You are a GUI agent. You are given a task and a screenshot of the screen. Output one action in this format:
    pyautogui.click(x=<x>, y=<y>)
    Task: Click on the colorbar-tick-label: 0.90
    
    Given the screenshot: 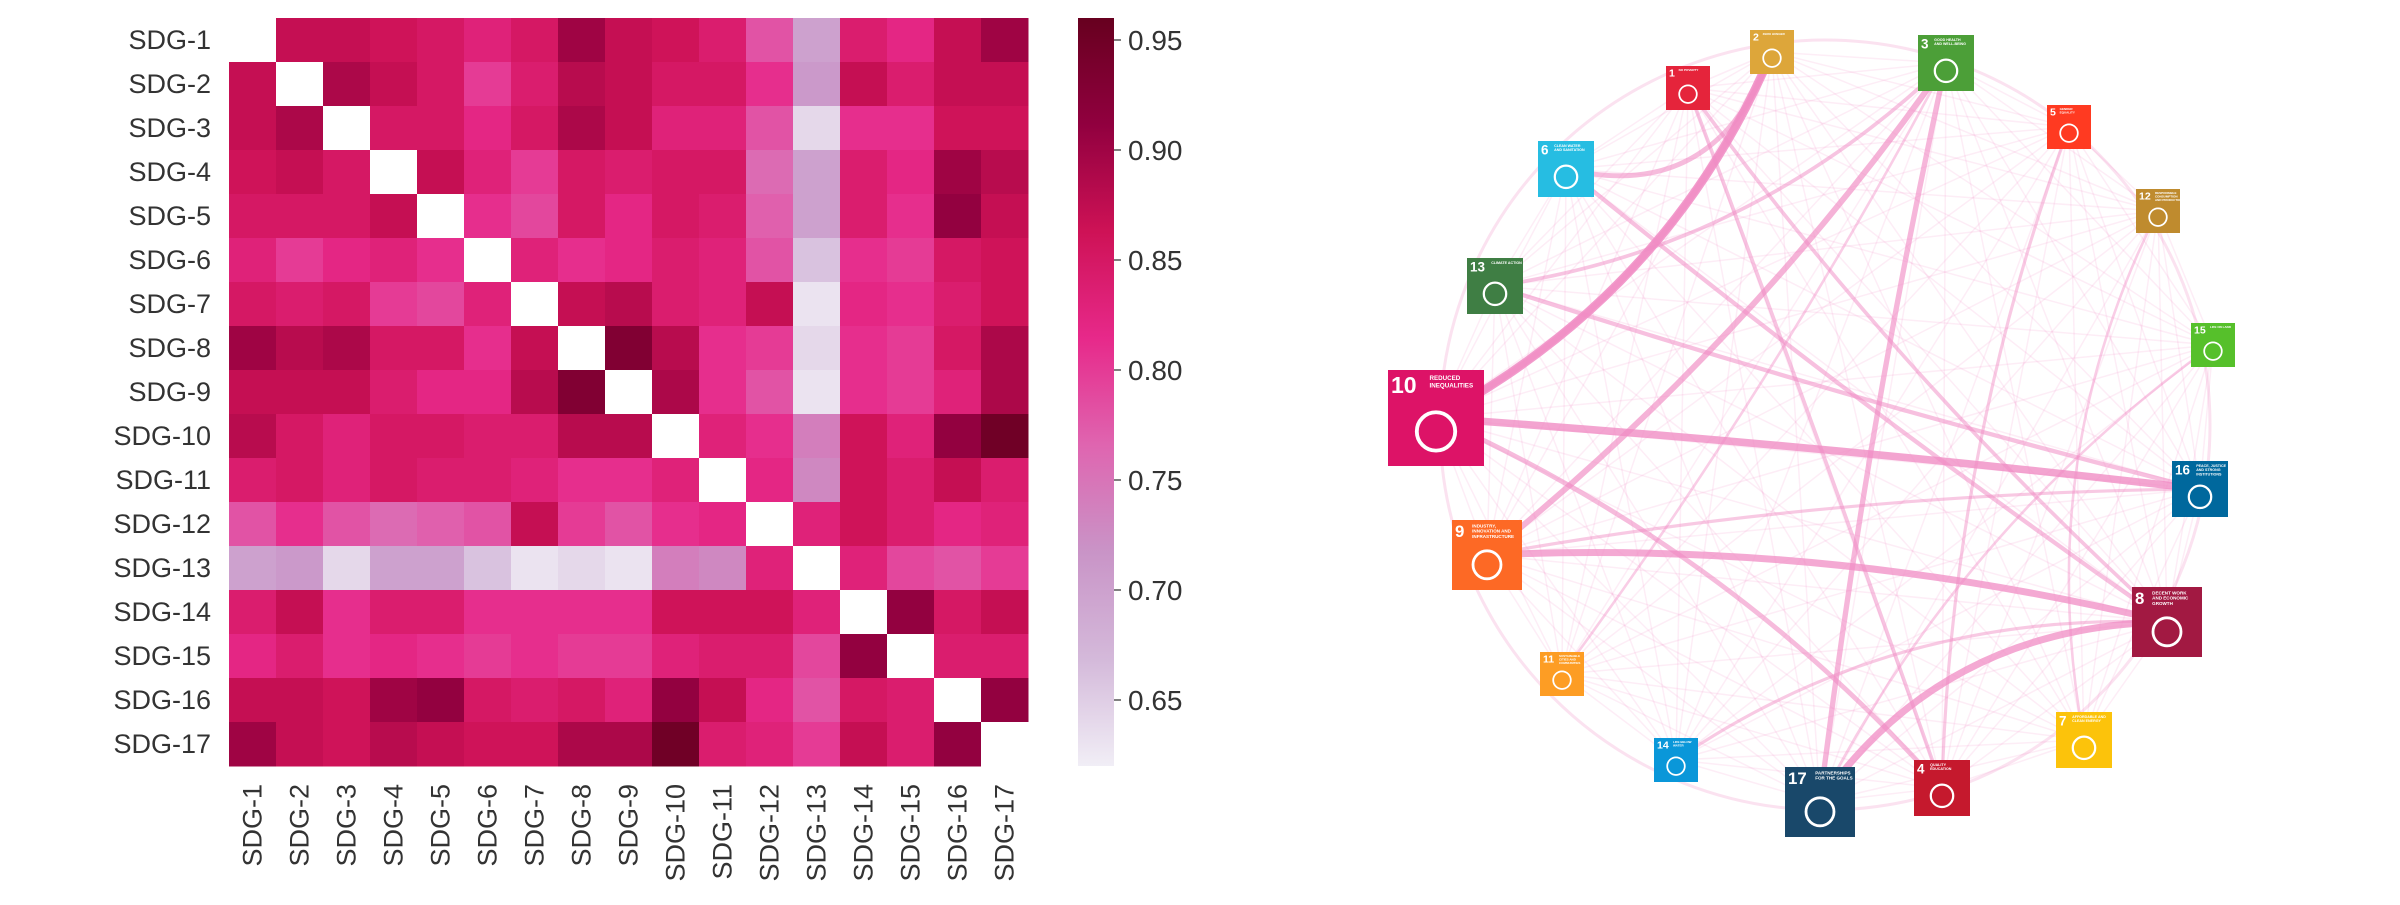 What is the action you would take?
    pyautogui.click(x=1155, y=150)
    